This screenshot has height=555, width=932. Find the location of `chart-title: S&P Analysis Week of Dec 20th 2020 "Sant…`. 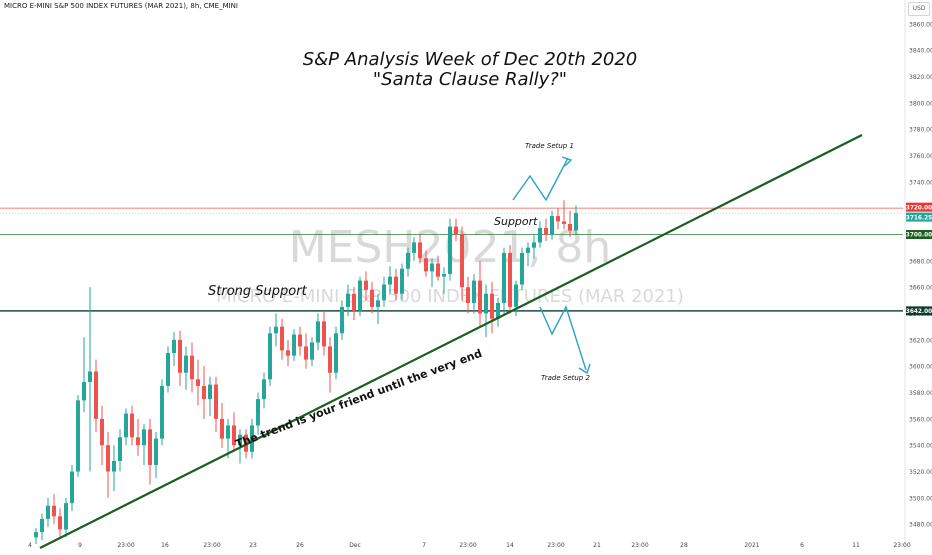

chart-title: S&P Analysis Week of Dec 20th 2020 "Sant… is located at coordinates (470, 70).